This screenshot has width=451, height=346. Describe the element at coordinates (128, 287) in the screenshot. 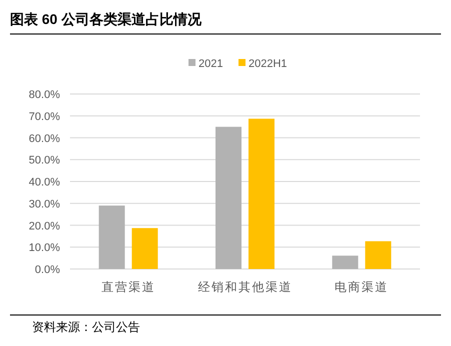

I see `x-tick-label: 直营渠道` at that location.